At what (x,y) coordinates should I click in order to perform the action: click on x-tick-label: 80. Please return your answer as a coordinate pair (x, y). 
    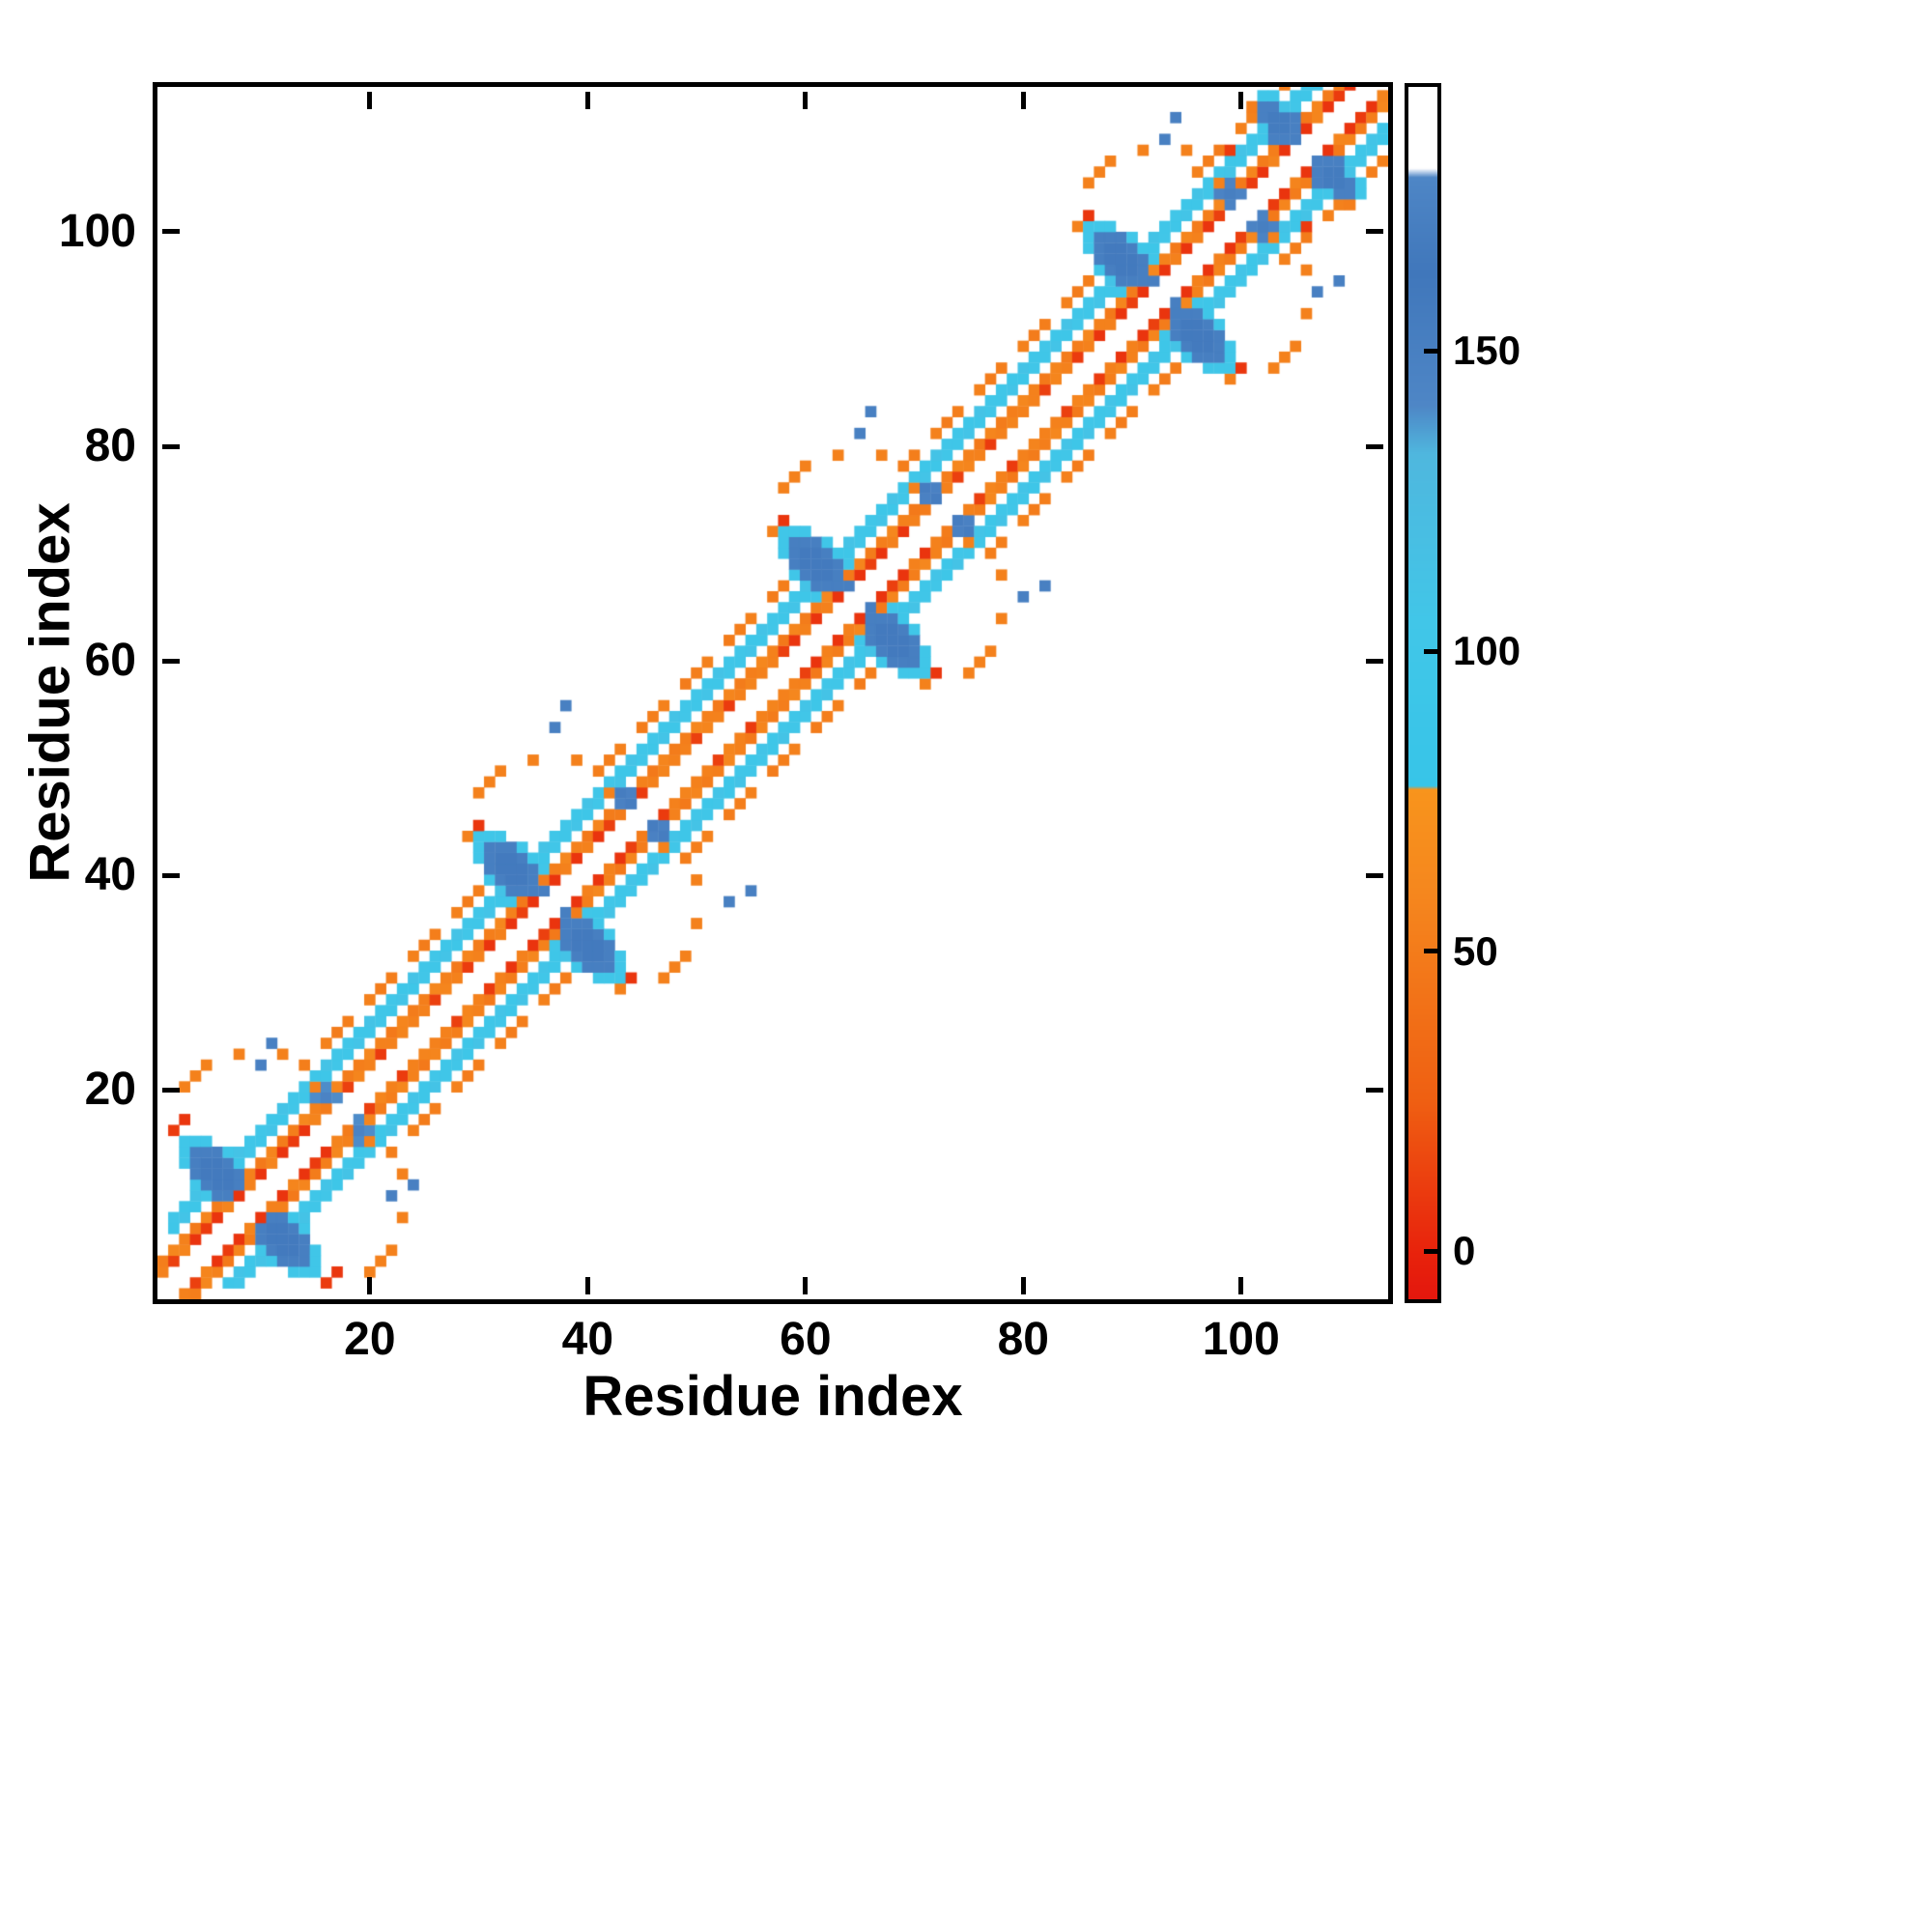
    Looking at the image, I should click on (1023, 1339).